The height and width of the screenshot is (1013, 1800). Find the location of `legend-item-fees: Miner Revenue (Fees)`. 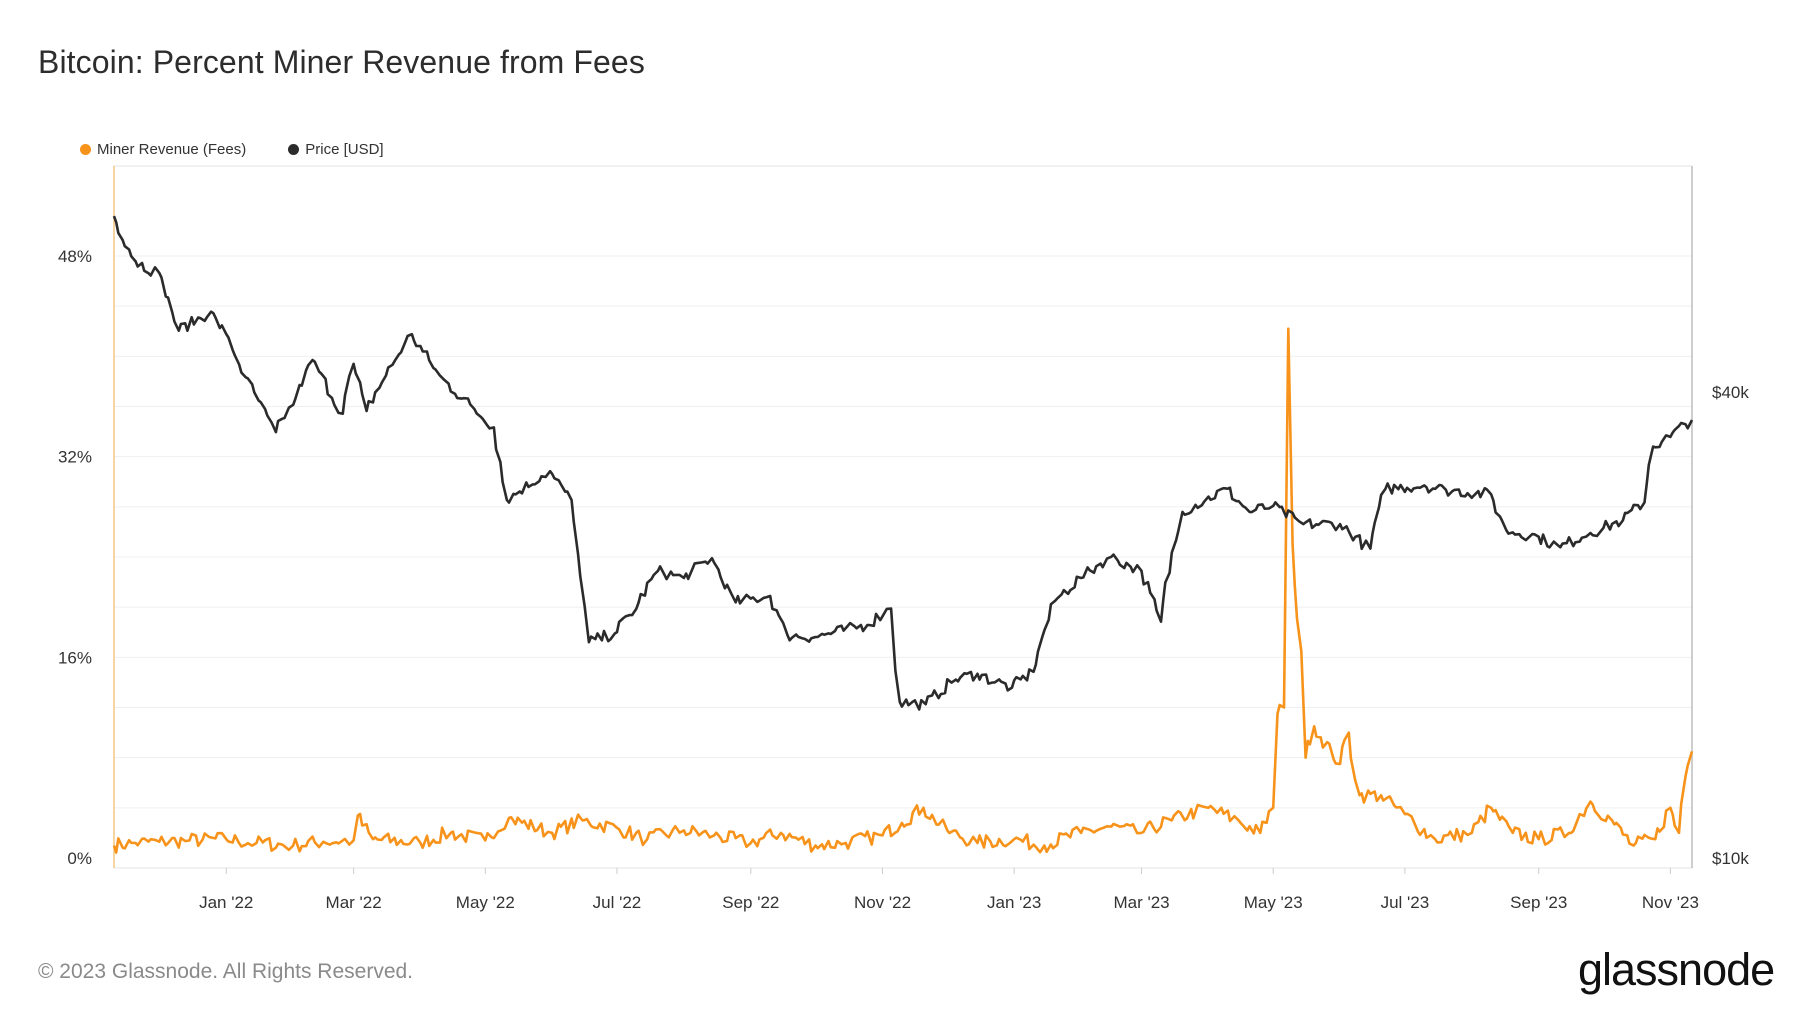

legend-item-fees: Miner Revenue (Fees) is located at coordinates (163, 149).